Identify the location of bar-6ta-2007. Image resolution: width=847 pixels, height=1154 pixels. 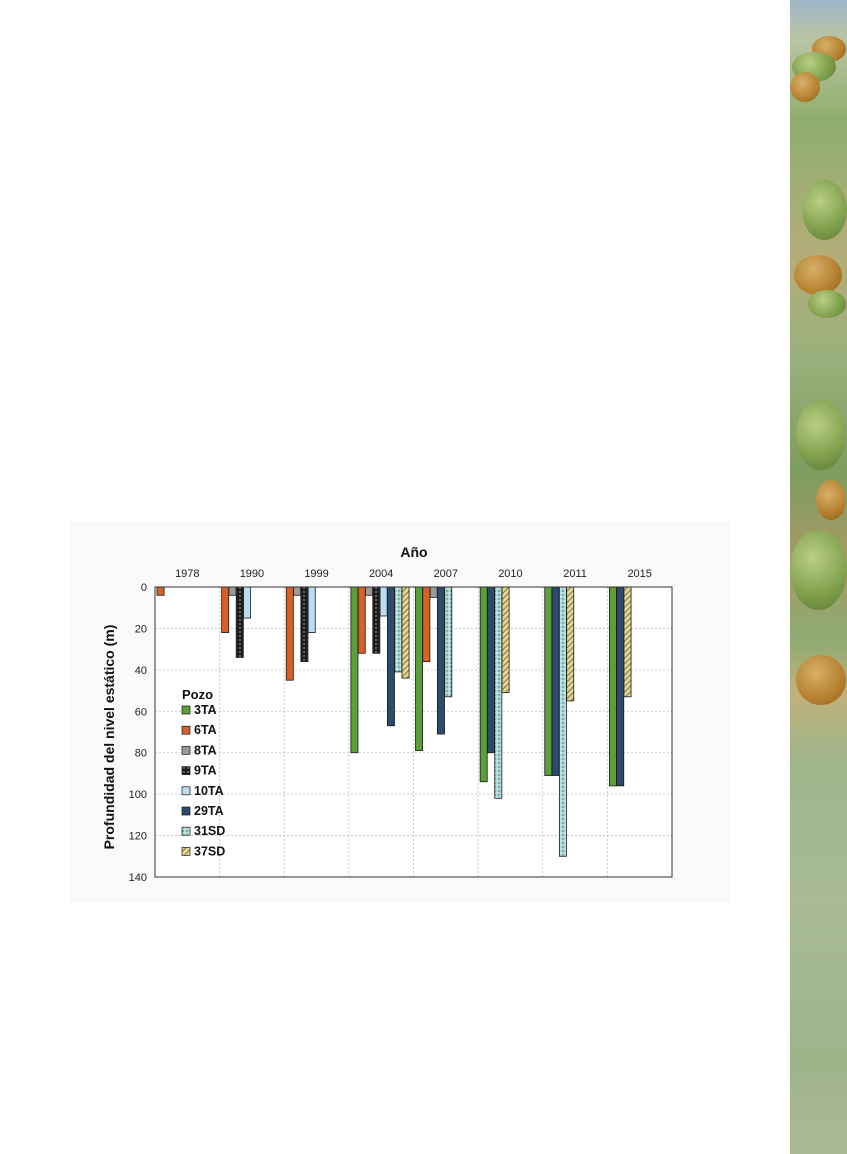
(426, 624).